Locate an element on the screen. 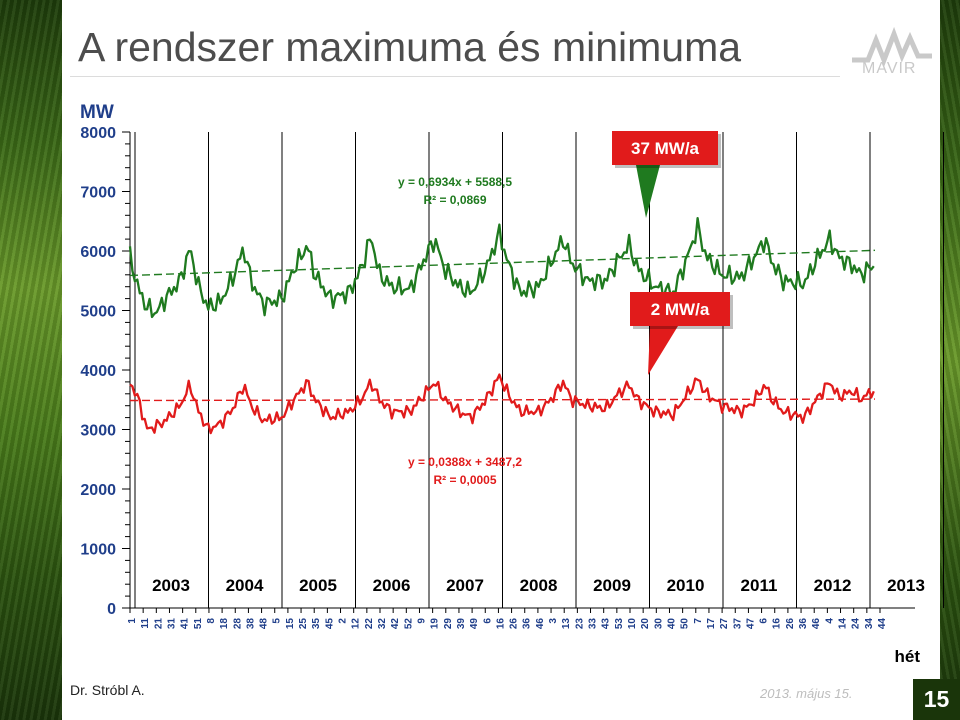 This screenshot has width=960, height=720. y-tick-label: 4000 is located at coordinates (98, 371).